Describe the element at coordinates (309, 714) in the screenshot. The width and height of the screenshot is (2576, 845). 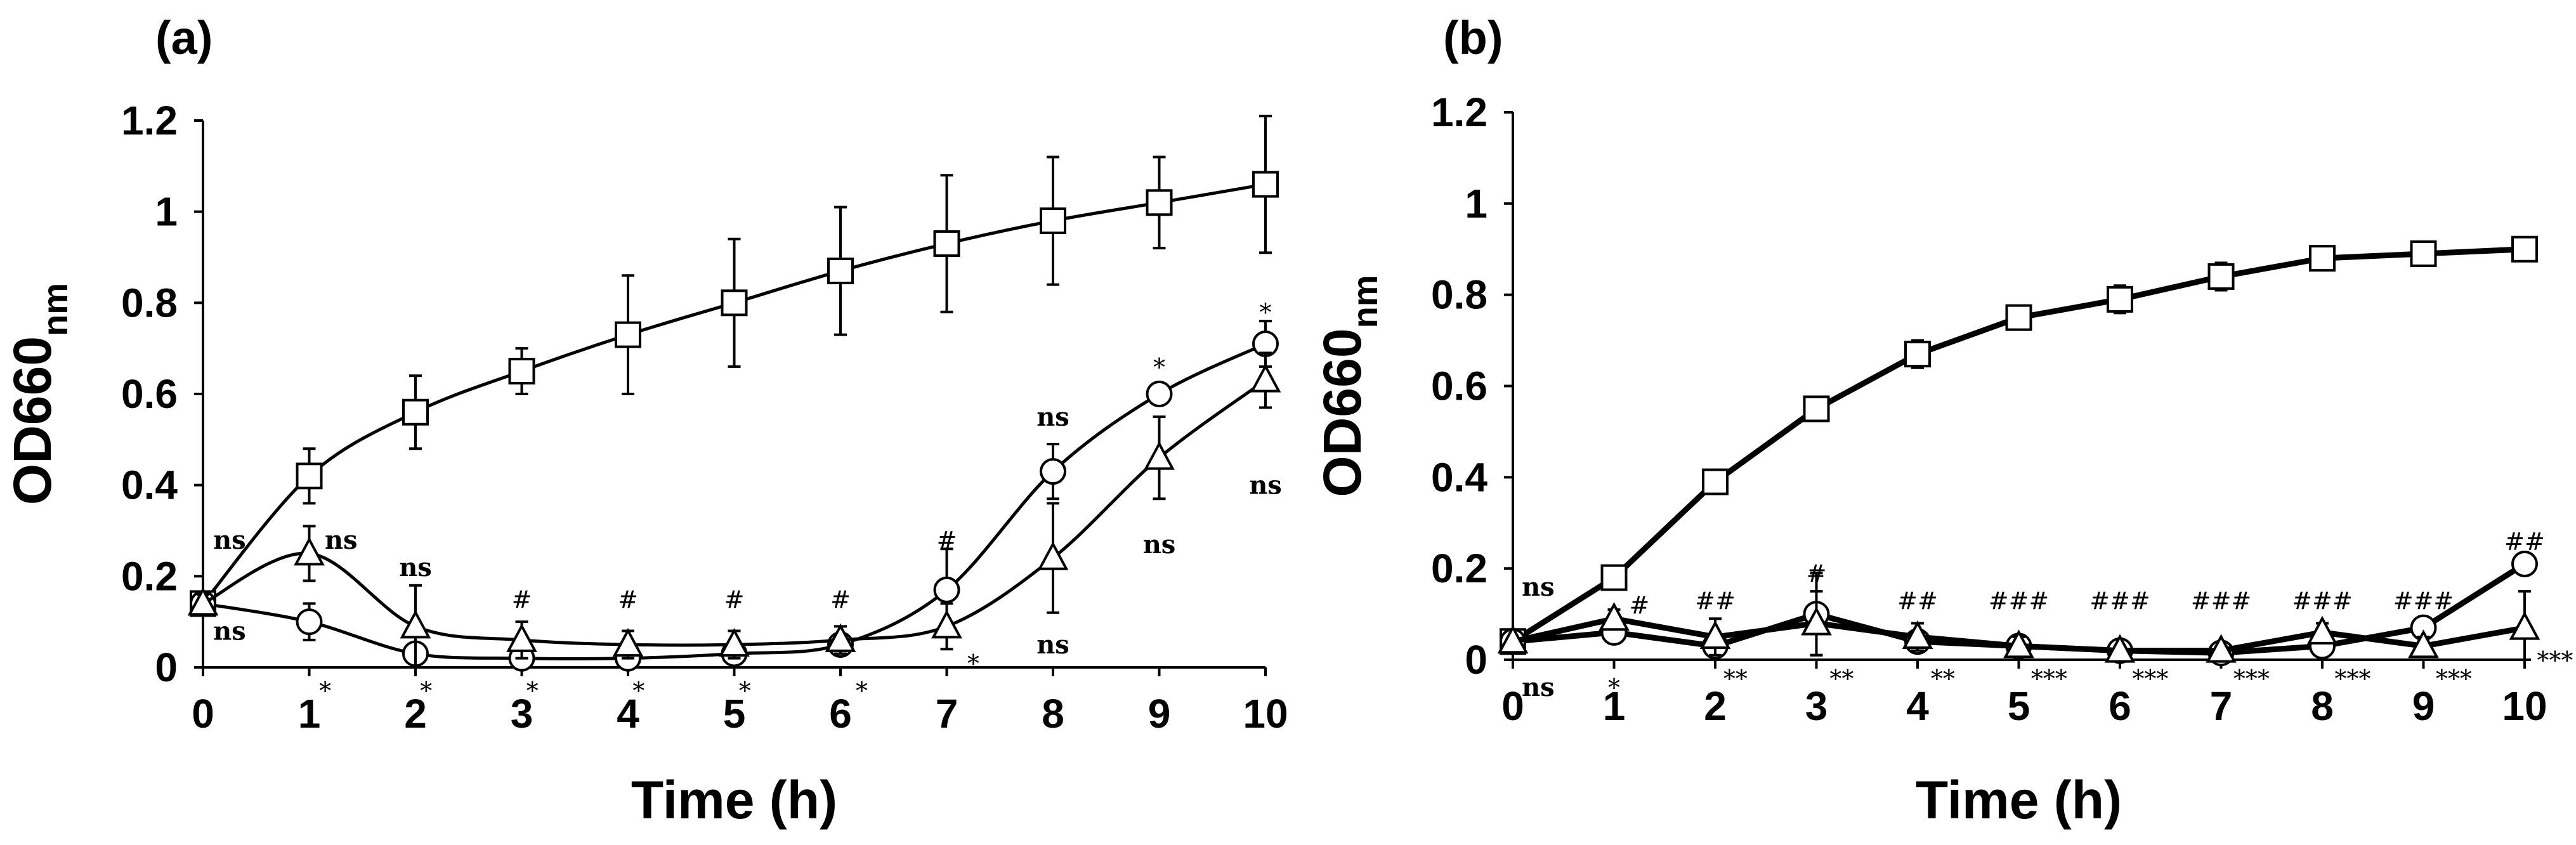
I see `x-tick-label: 1` at that location.